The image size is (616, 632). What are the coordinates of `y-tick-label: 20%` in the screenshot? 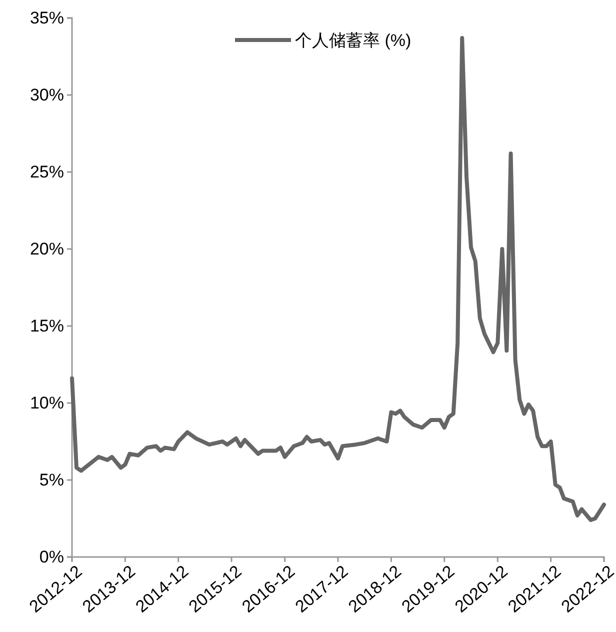 It's located at (47, 248).